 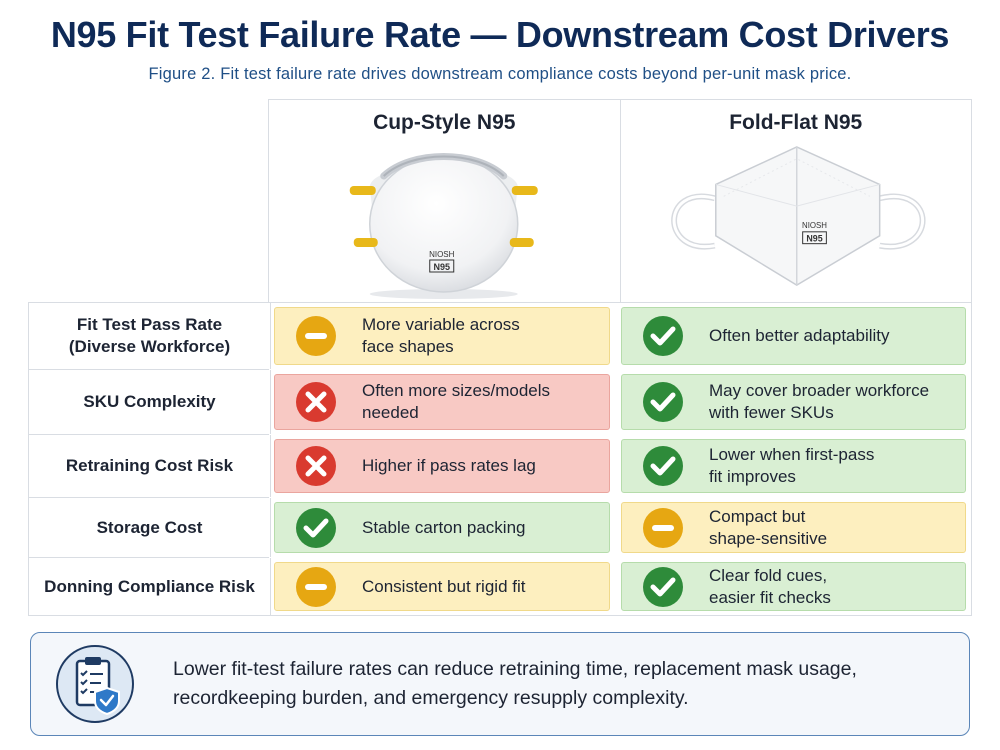 I want to click on cell-cup-sku: Often more sizes/models needed, so click(x=442, y=402).